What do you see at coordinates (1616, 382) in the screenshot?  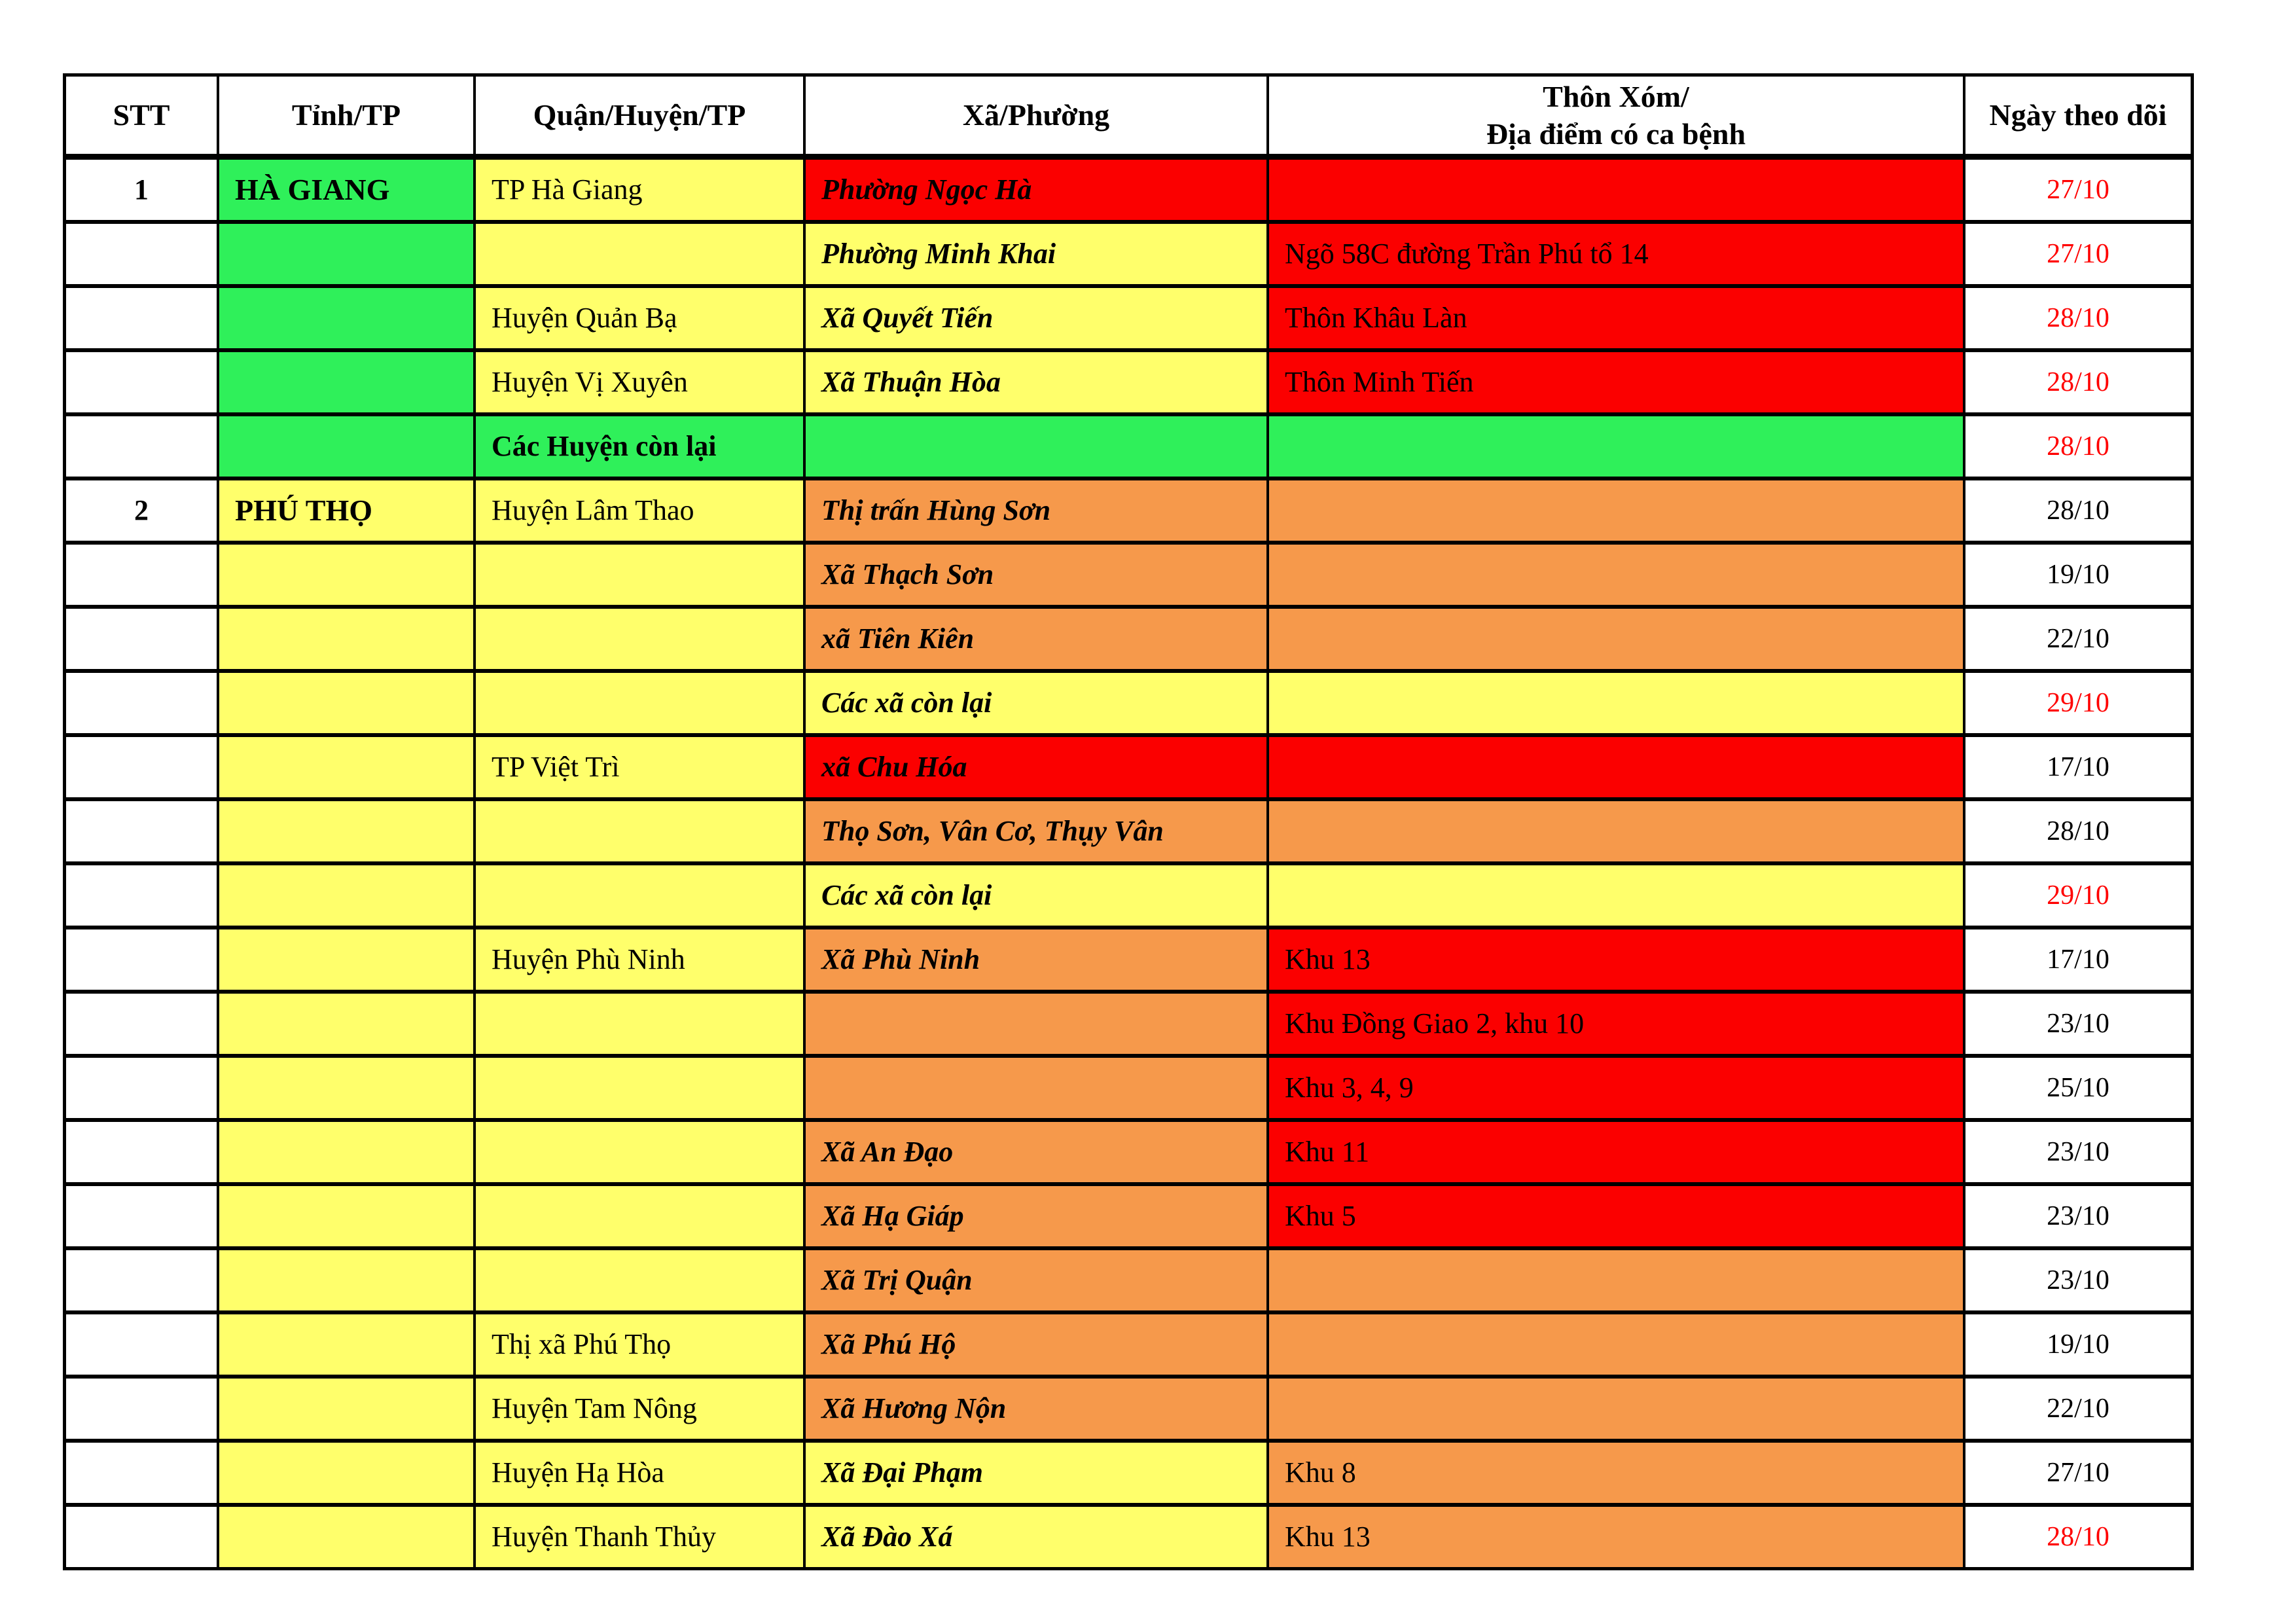 I see `location-cell-row4: Thôn Minh Tiến` at bounding box center [1616, 382].